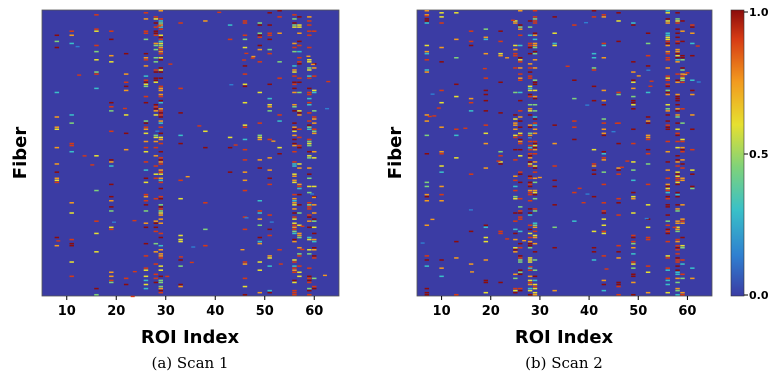 This screenshot has width=773, height=378. Describe the element at coordinates (759, 12) in the screenshot. I see `colorbar-tick-top: 1.0` at that location.